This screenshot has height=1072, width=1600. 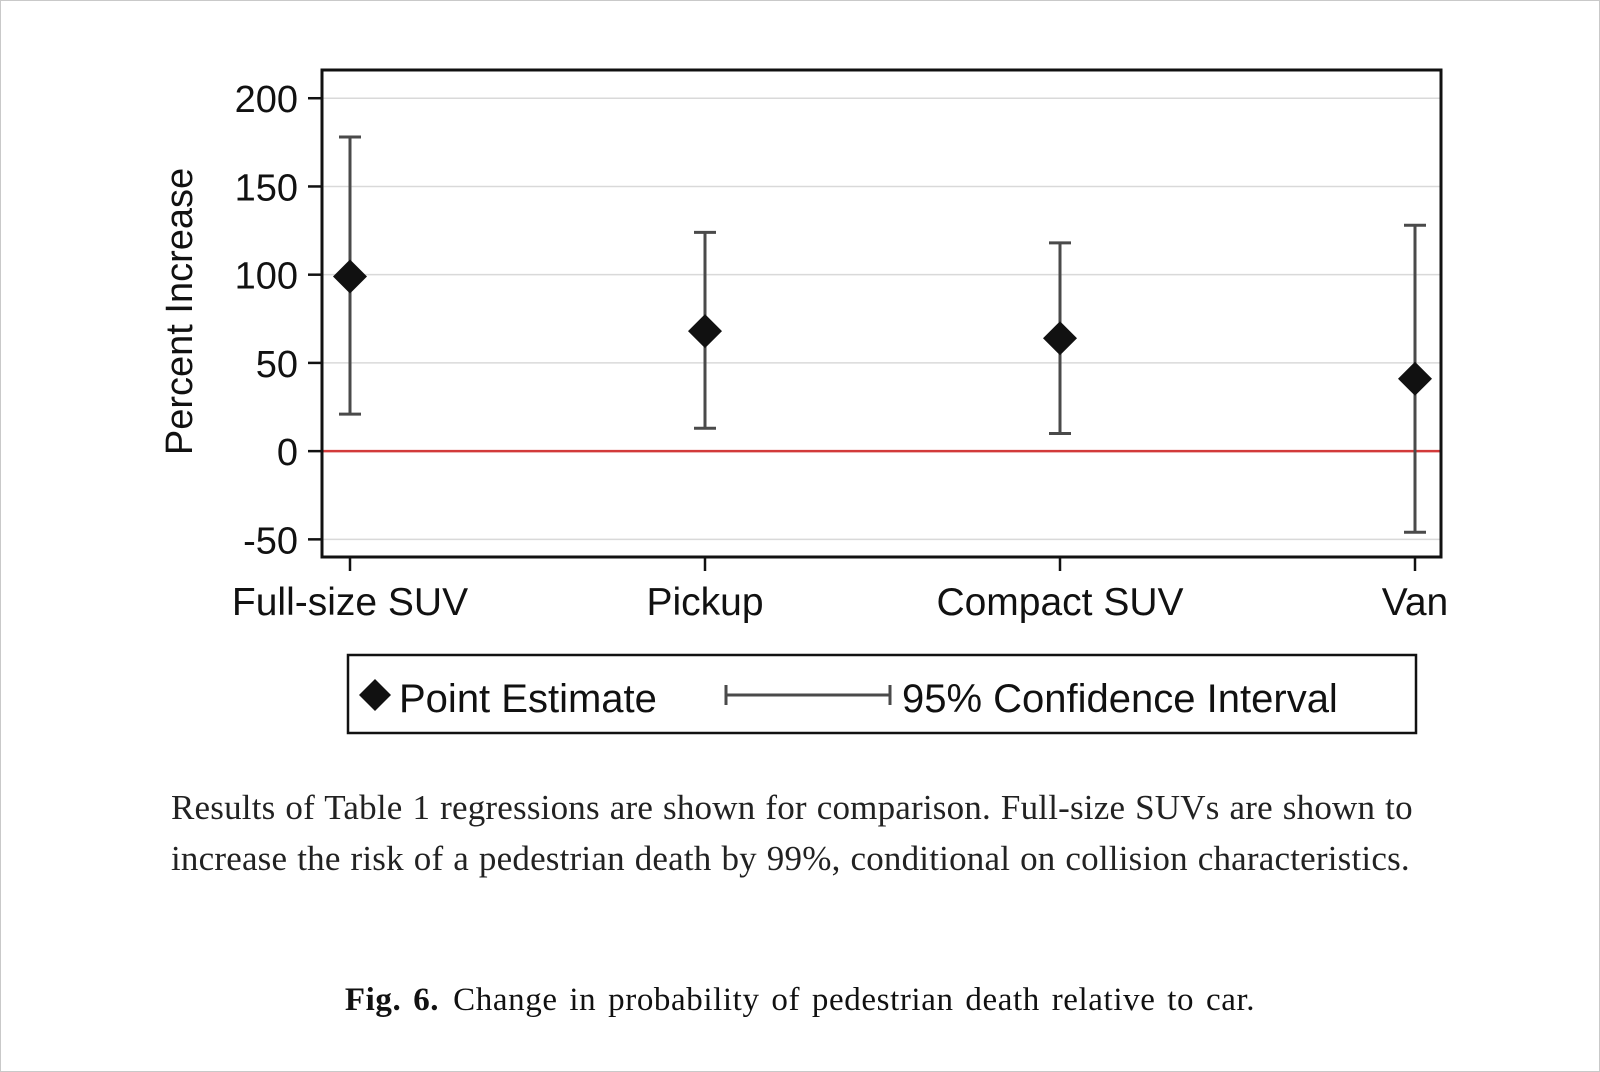 I want to click on y-tick-label: 0, so click(x=287, y=453).